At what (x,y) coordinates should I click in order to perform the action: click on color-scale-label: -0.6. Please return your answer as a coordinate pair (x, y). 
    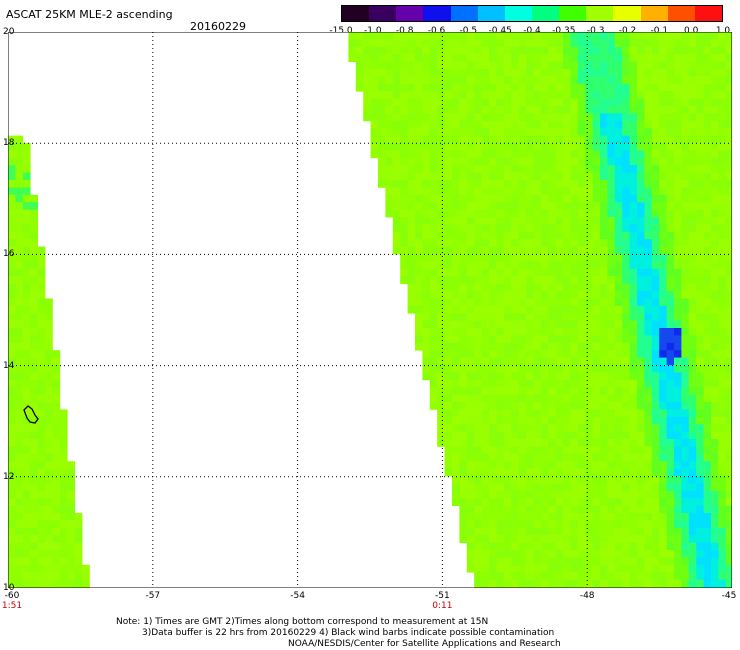
    Looking at the image, I should click on (436, 31).